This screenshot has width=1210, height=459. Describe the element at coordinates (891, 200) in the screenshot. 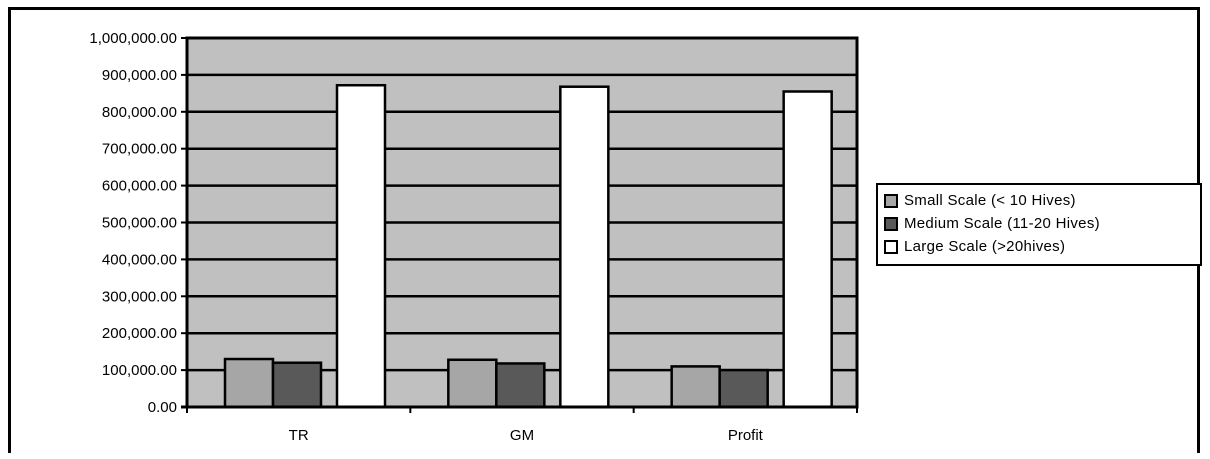

I see `legend-swatch-small-scale` at that location.